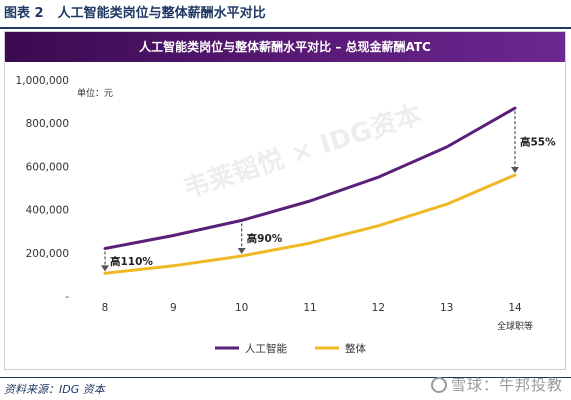 This screenshot has width=571, height=400. What do you see at coordinates (302, 152) in the screenshot?
I see `chart-watermark: 韦莱韬悦 × IDG资本` at bounding box center [302, 152].